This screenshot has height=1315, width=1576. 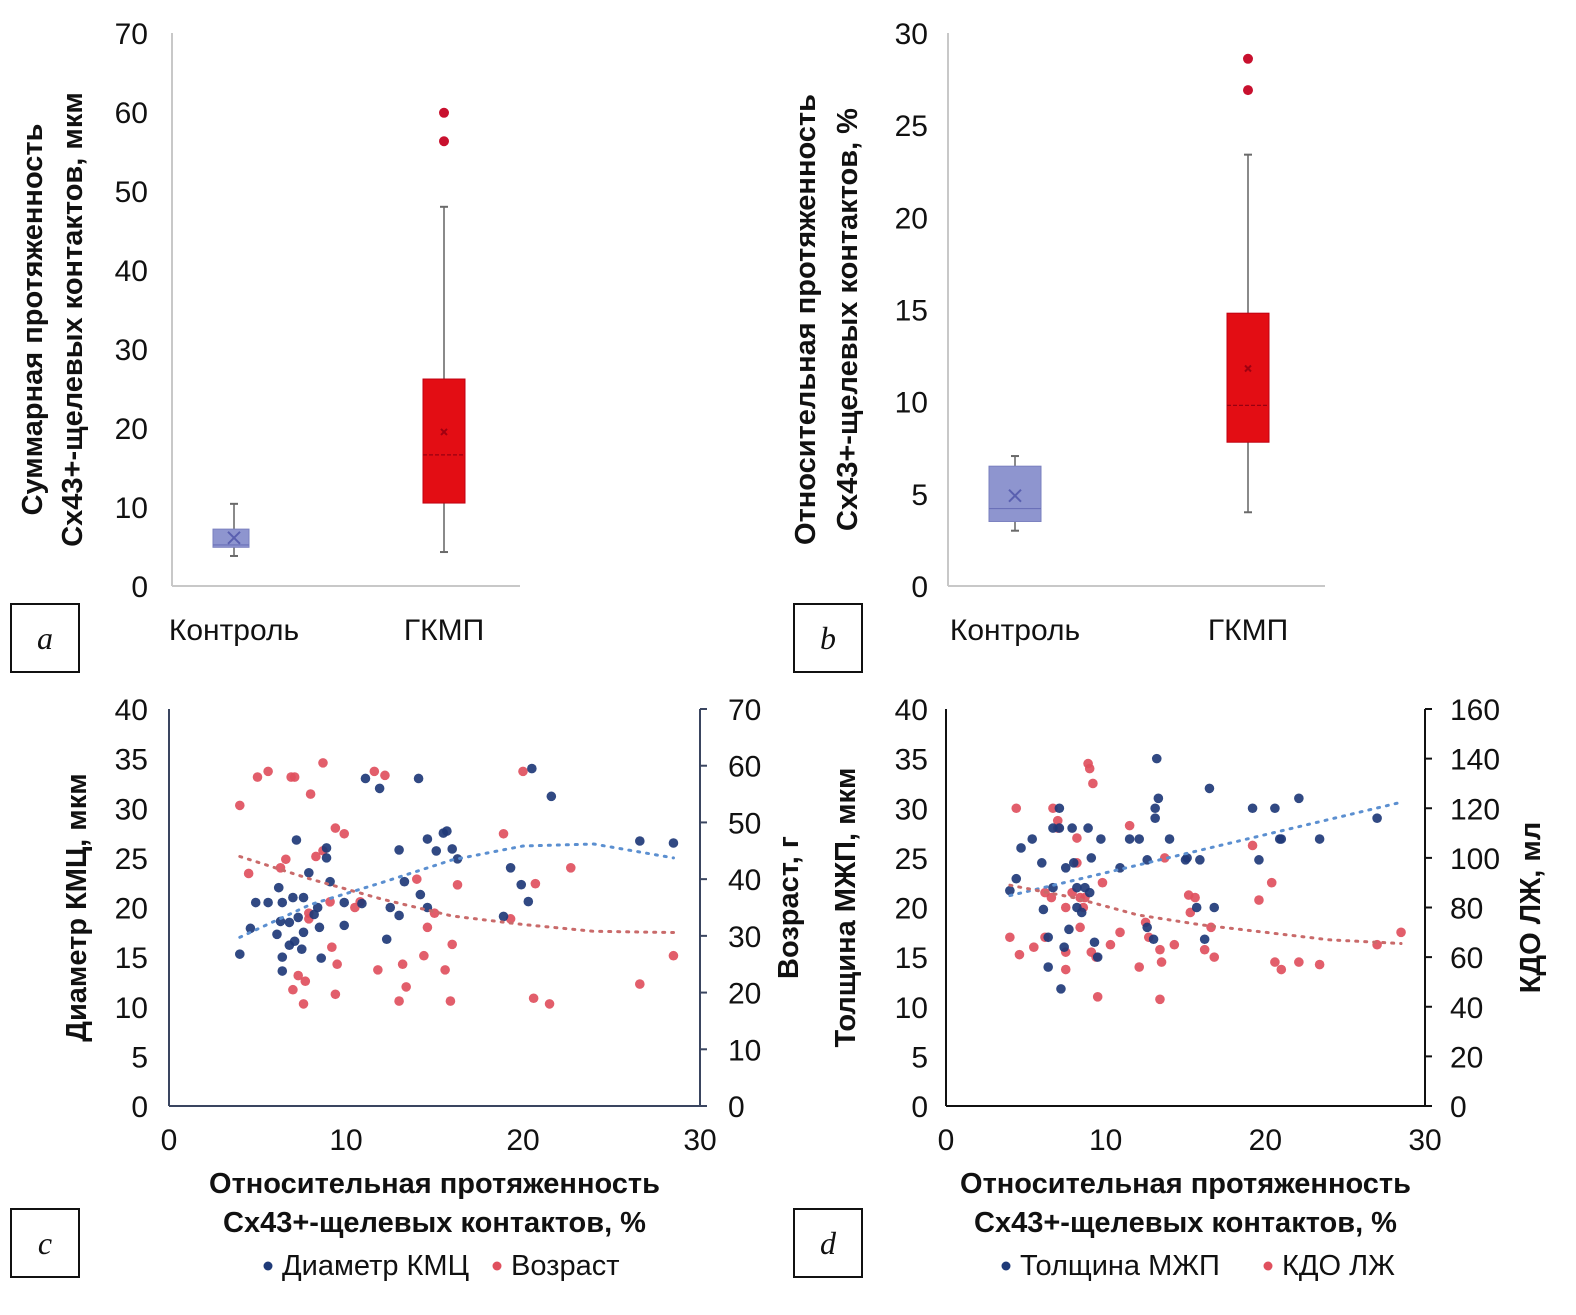 I want to click on box-control, so click(x=1015, y=493).